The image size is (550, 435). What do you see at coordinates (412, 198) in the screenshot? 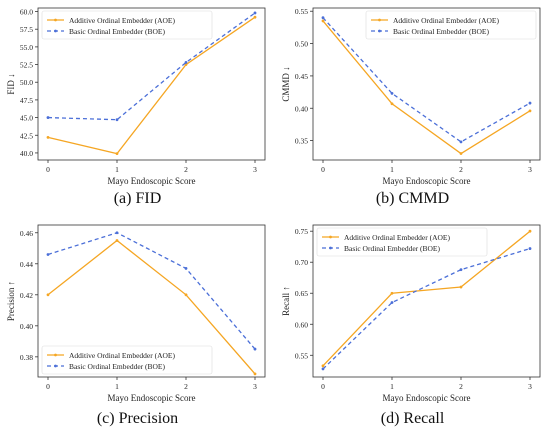
I see `caption-cmmd: (b) CMMD` at bounding box center [412, 198].